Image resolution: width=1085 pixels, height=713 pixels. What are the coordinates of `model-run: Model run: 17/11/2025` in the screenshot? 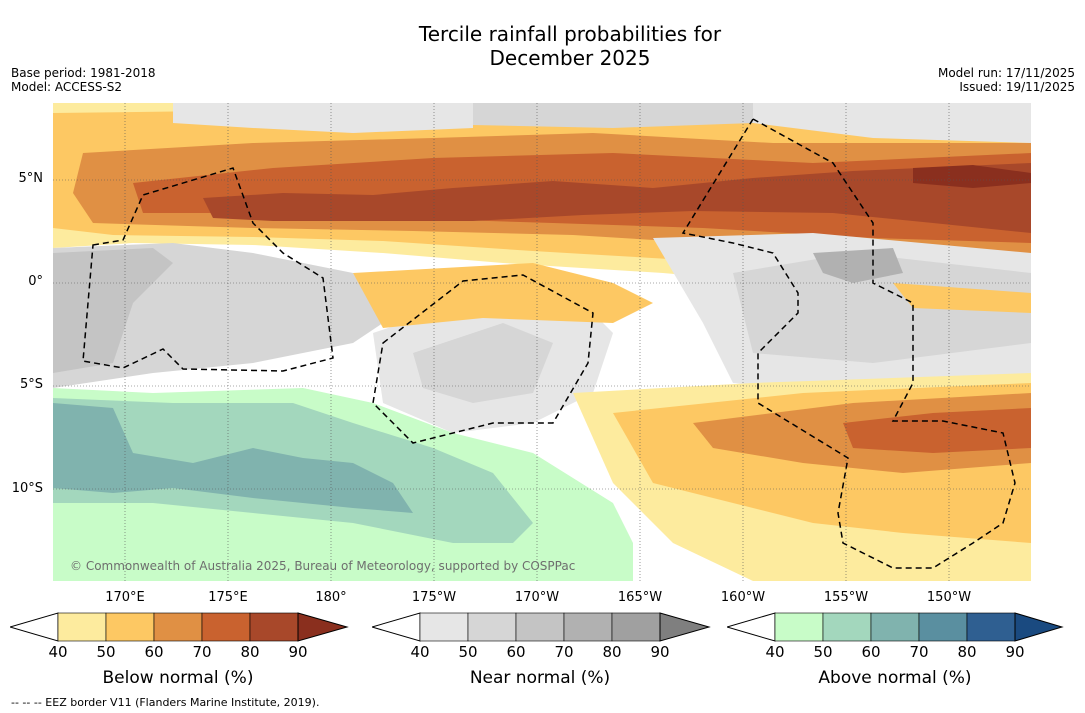 It's located at (1006, 73).